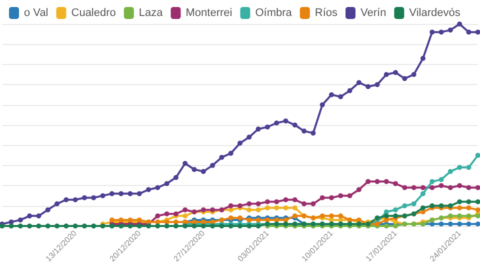 This screenshot has height=270, width=480. What do you see at coordinates (36, 13) in the screenshot?
I see `legend-label: o Val` at bounding box center [36, 13].